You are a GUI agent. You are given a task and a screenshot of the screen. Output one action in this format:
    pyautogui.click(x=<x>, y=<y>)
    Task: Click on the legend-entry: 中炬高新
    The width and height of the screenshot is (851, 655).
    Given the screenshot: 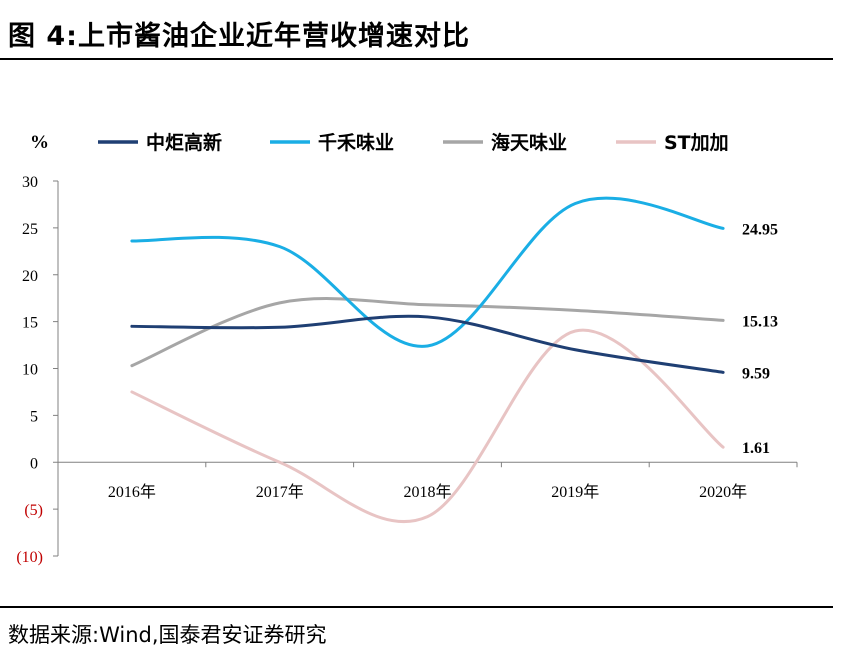 What is the action you would take?
    pyautogui.click(x=184, y=142)
    